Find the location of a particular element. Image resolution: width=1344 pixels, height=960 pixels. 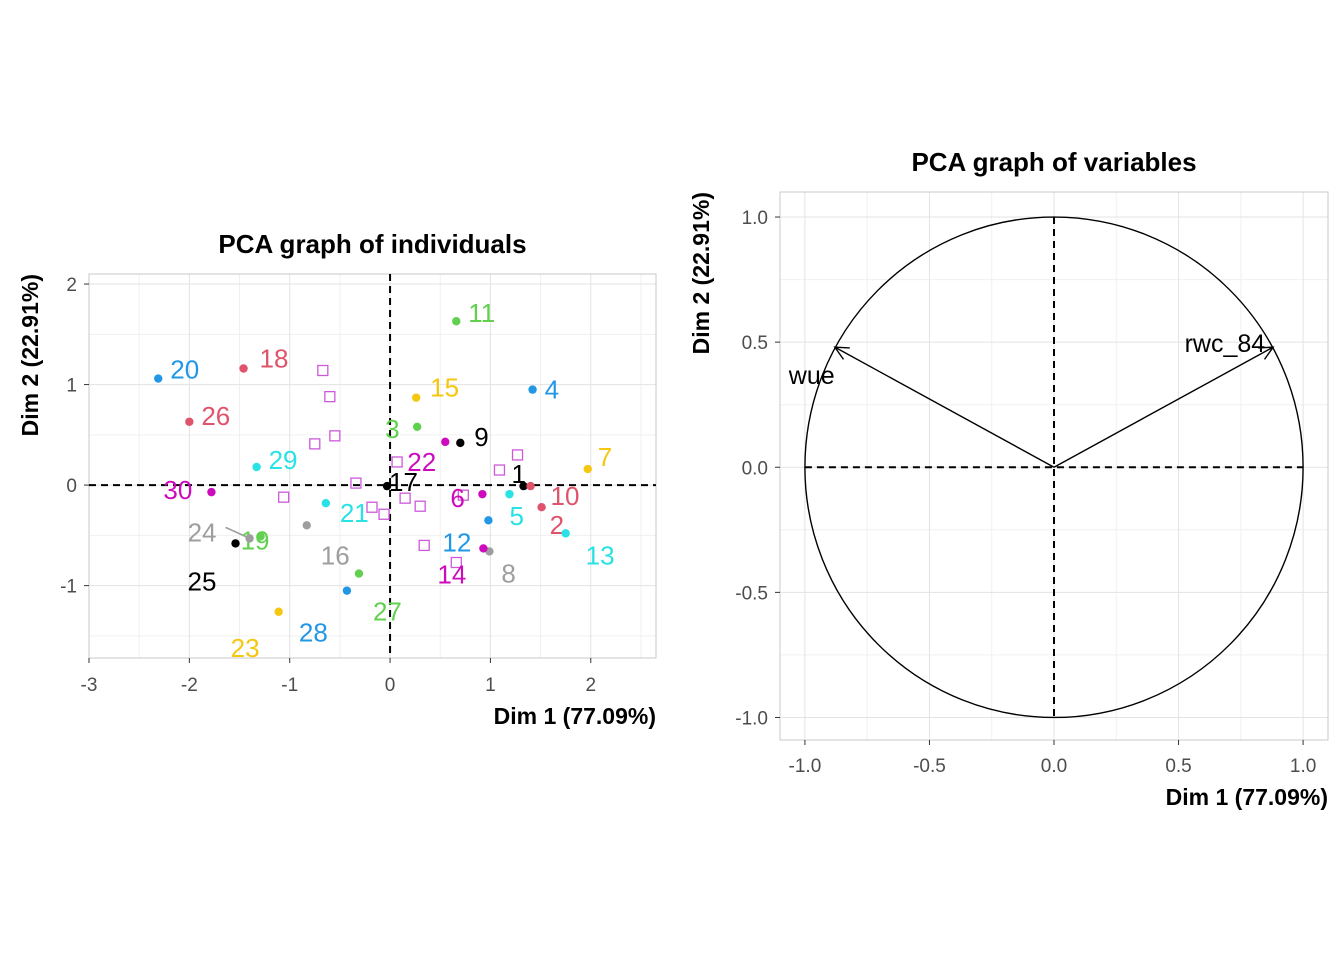

x-tick-label: -1.0 is located at coordinates (805, 766).